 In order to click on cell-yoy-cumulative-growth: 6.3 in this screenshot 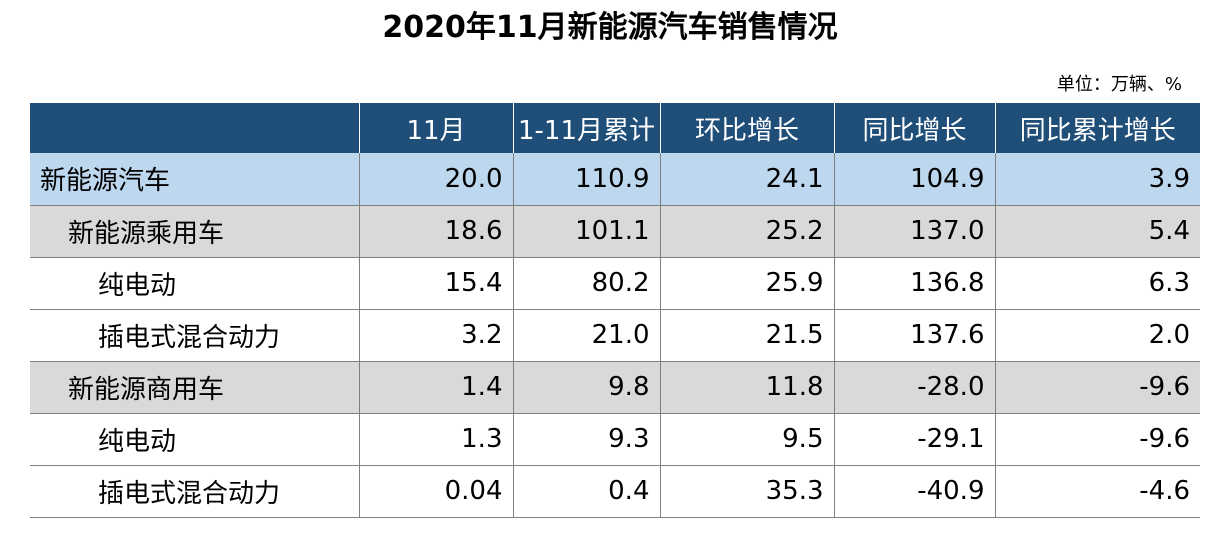, I will do `click(1097, 283)`.